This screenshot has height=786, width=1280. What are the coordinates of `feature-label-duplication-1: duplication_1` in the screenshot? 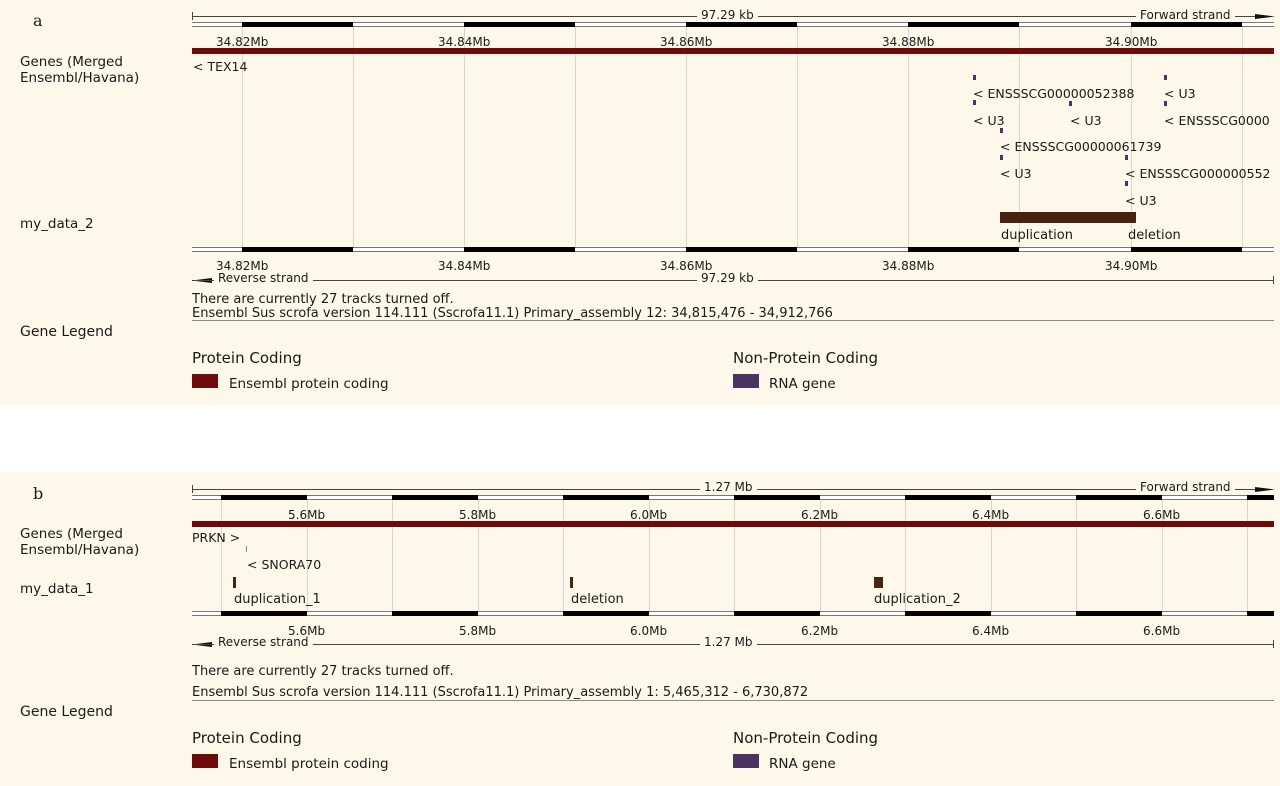 It's located at (277, 599).